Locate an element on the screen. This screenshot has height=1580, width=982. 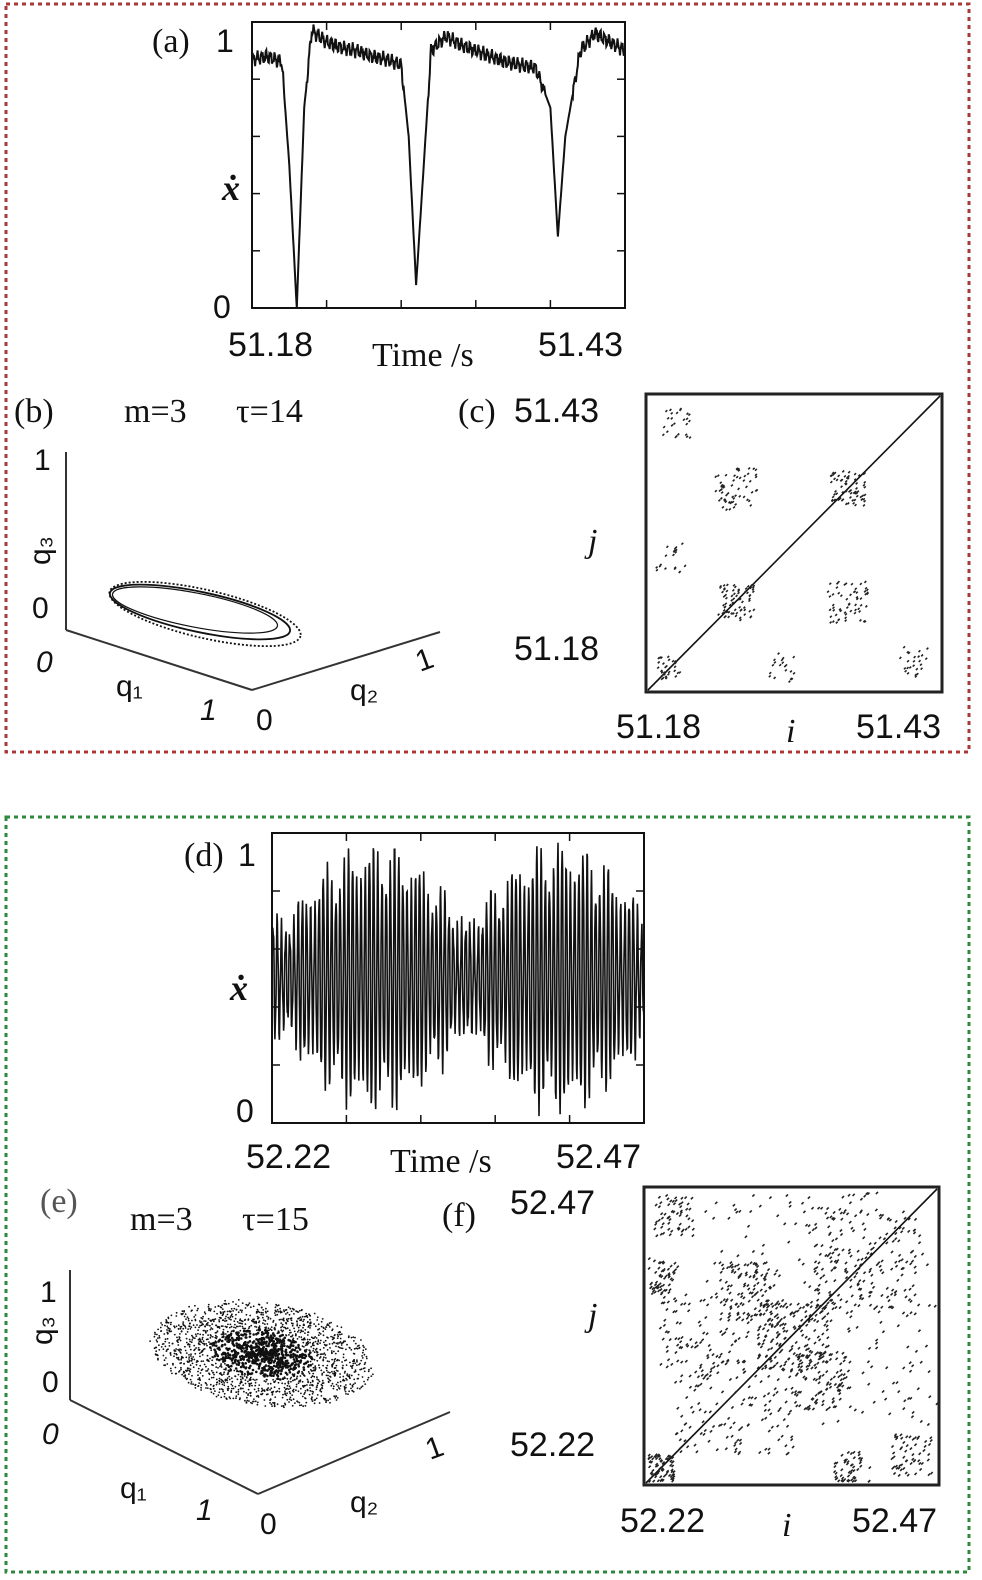
tick-b-q1-min: 0 is located at coordinates (44, 662).